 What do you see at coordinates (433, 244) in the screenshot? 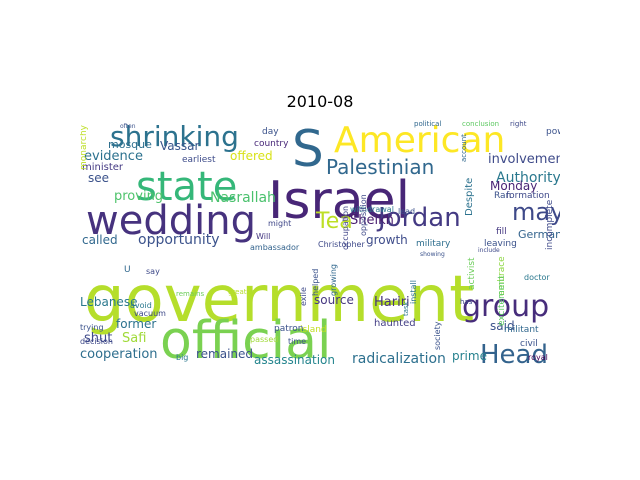
I see `word-military: military` at bounding box center [433, 244].